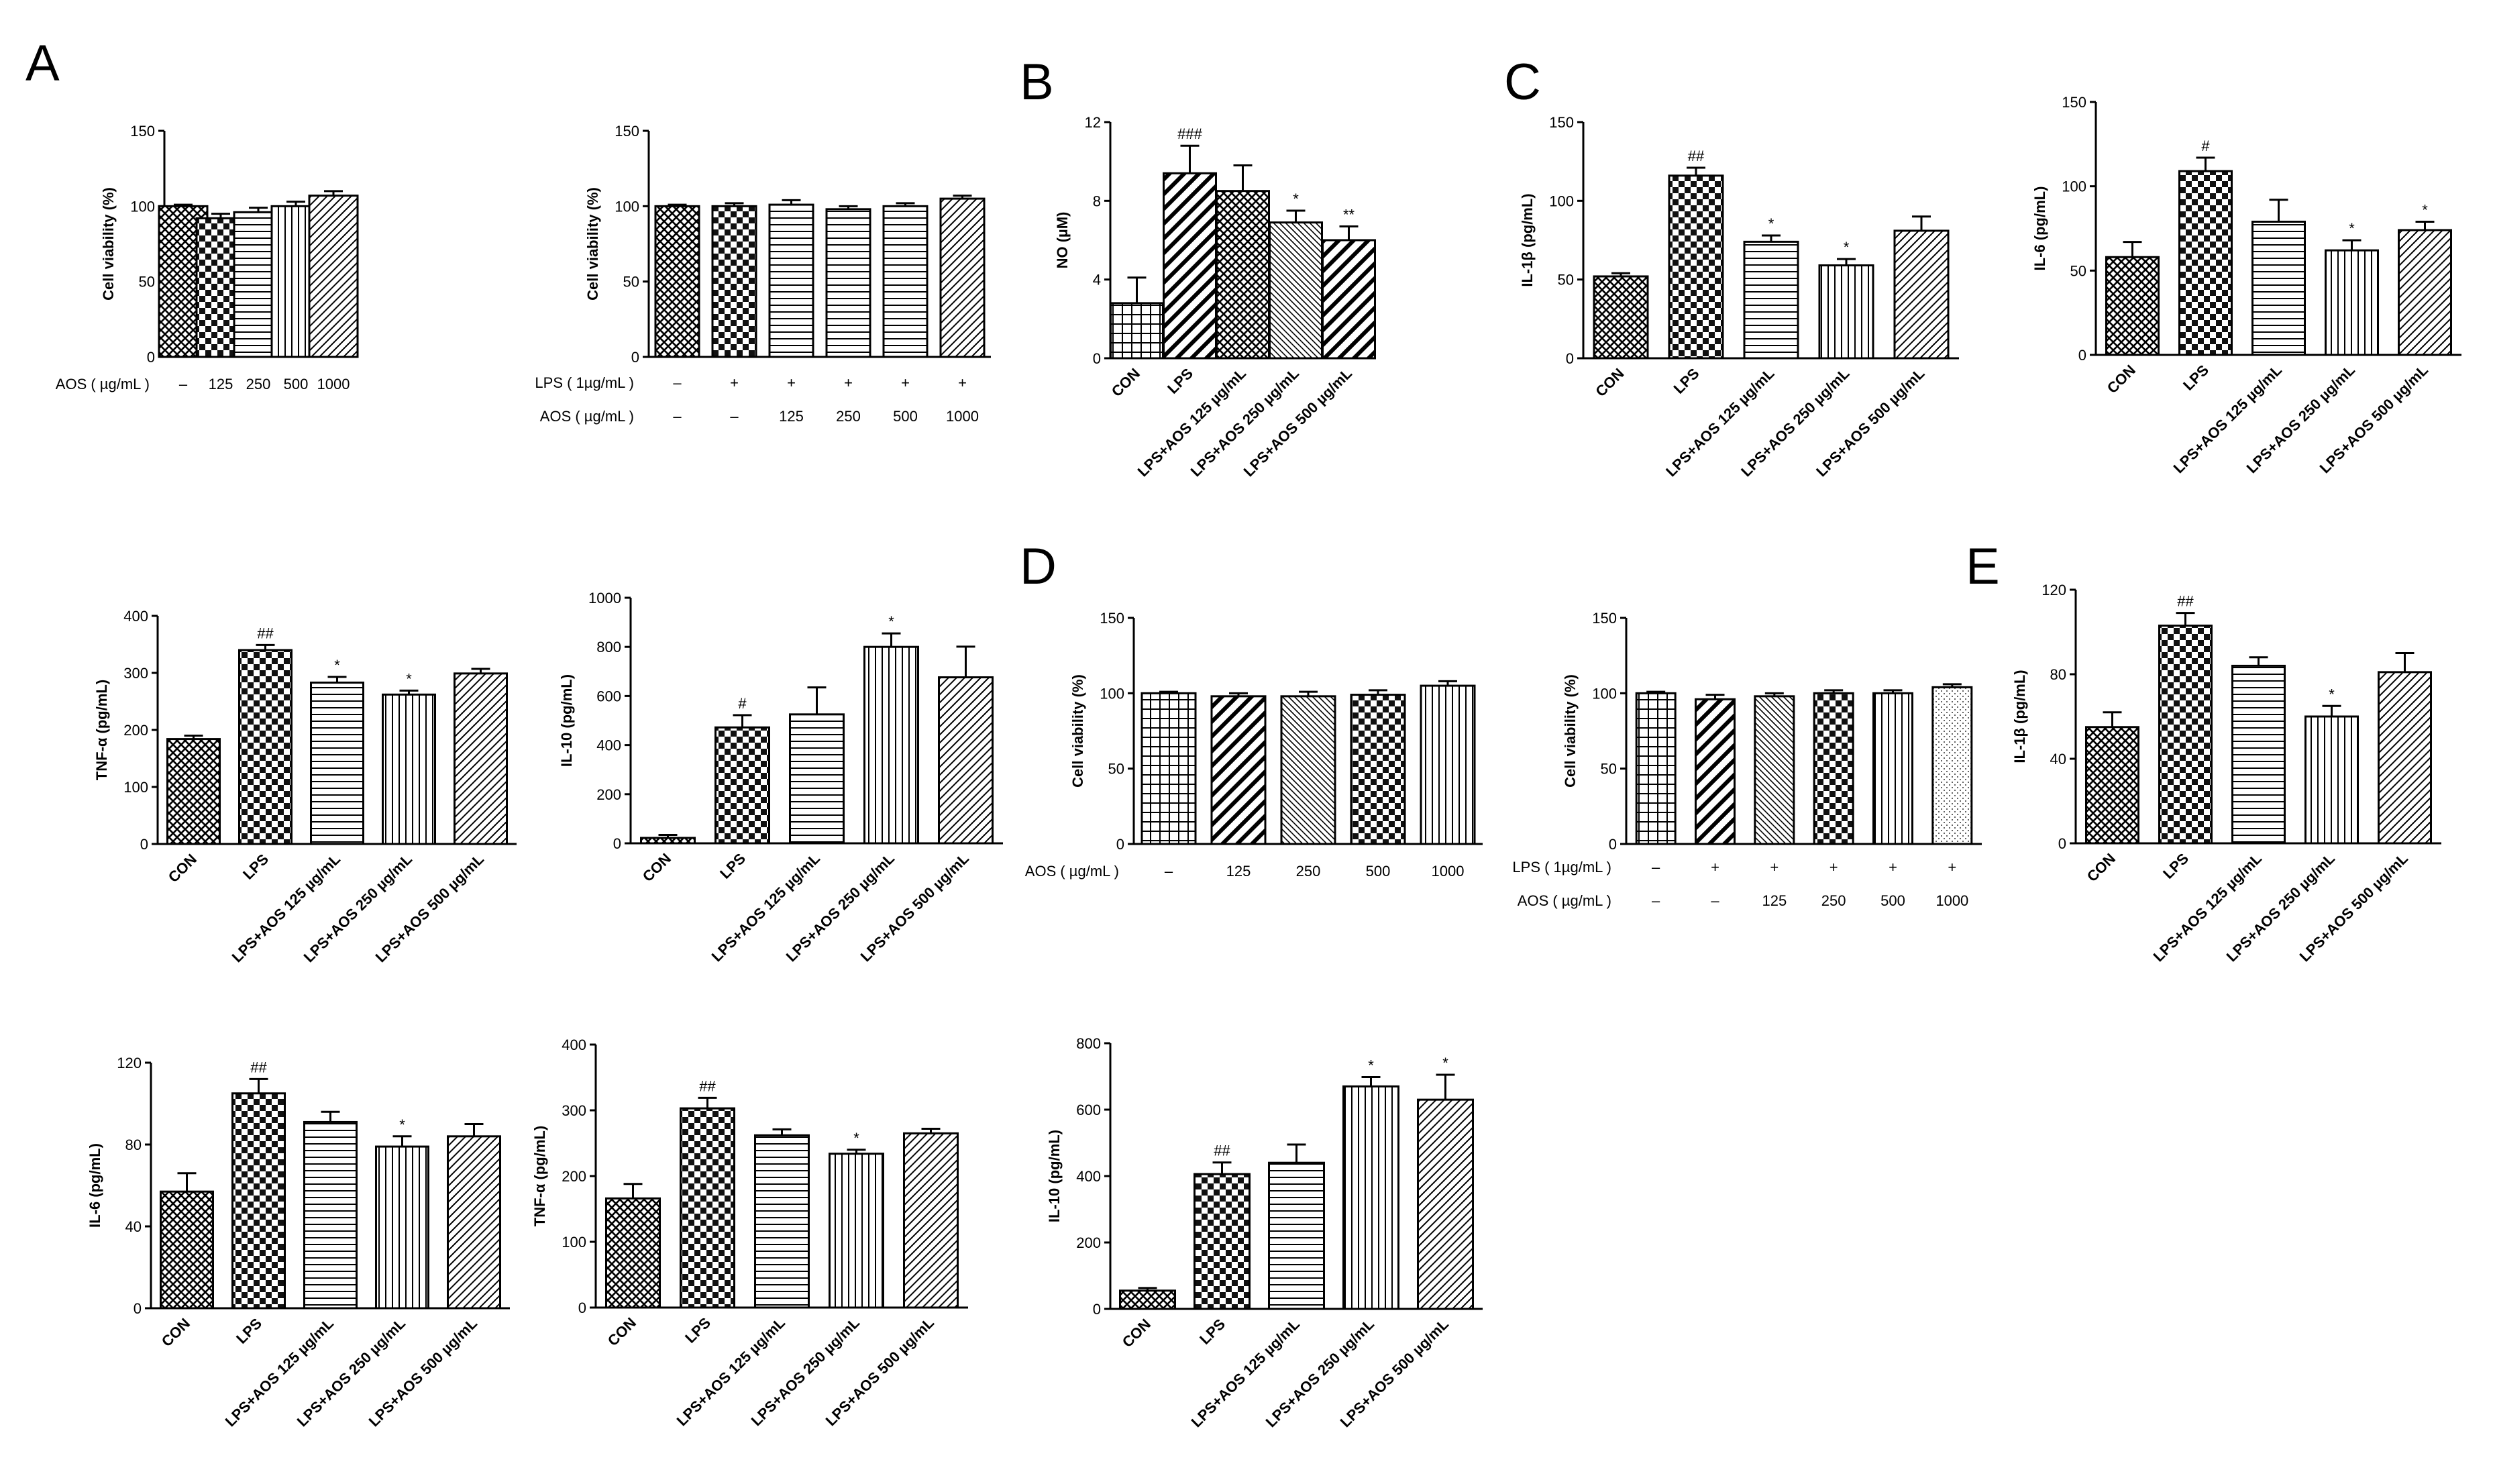 Image resolution: width=2493 pixels, height=1484 pixels. What do you see at coordinates (1983, 566) in the screenshot?
I see `panel-label-e: E` at bounding box center [1983, 566].